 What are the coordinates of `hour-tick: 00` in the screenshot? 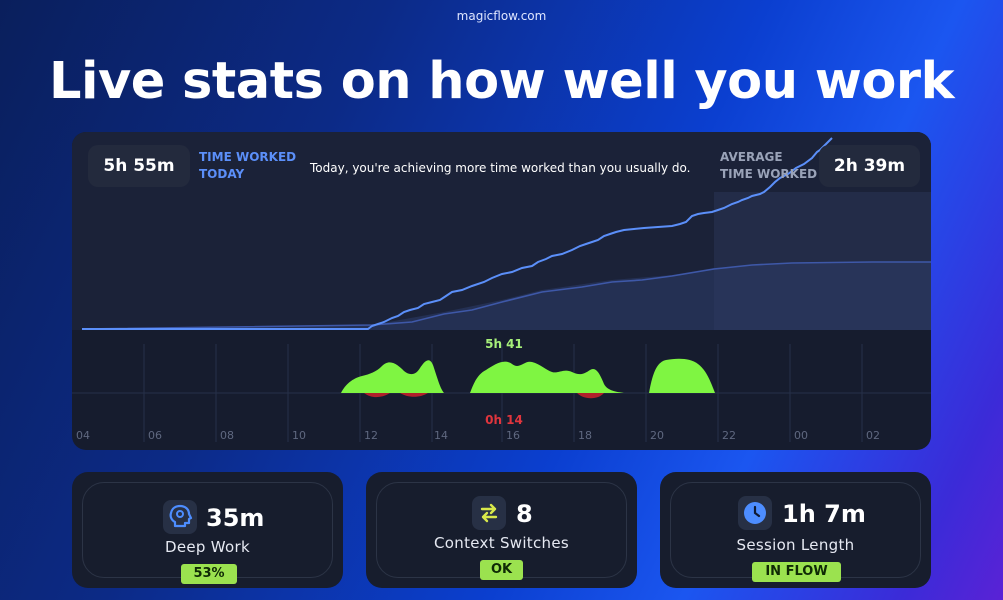 It's located at (801, 435).